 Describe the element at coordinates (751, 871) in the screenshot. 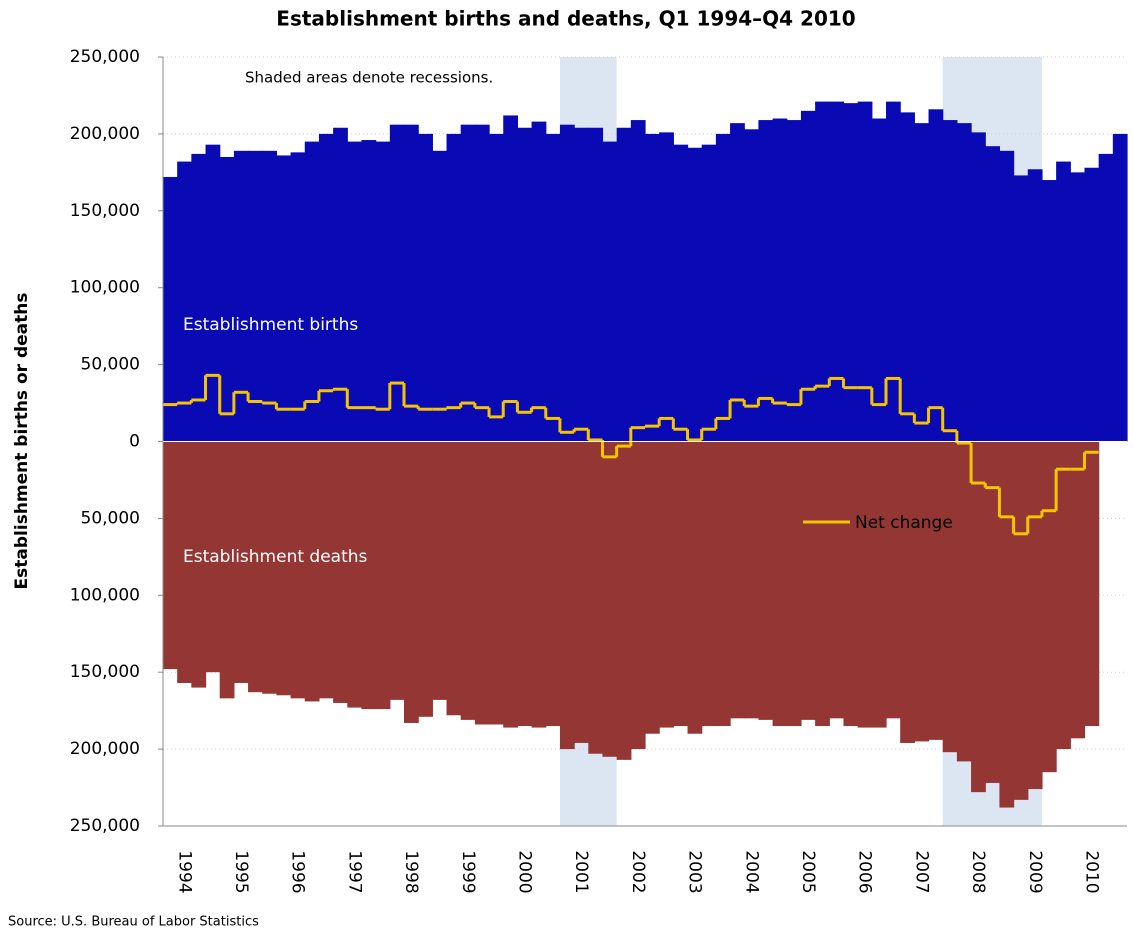

I see `x-tick-label: 2004` at that location.